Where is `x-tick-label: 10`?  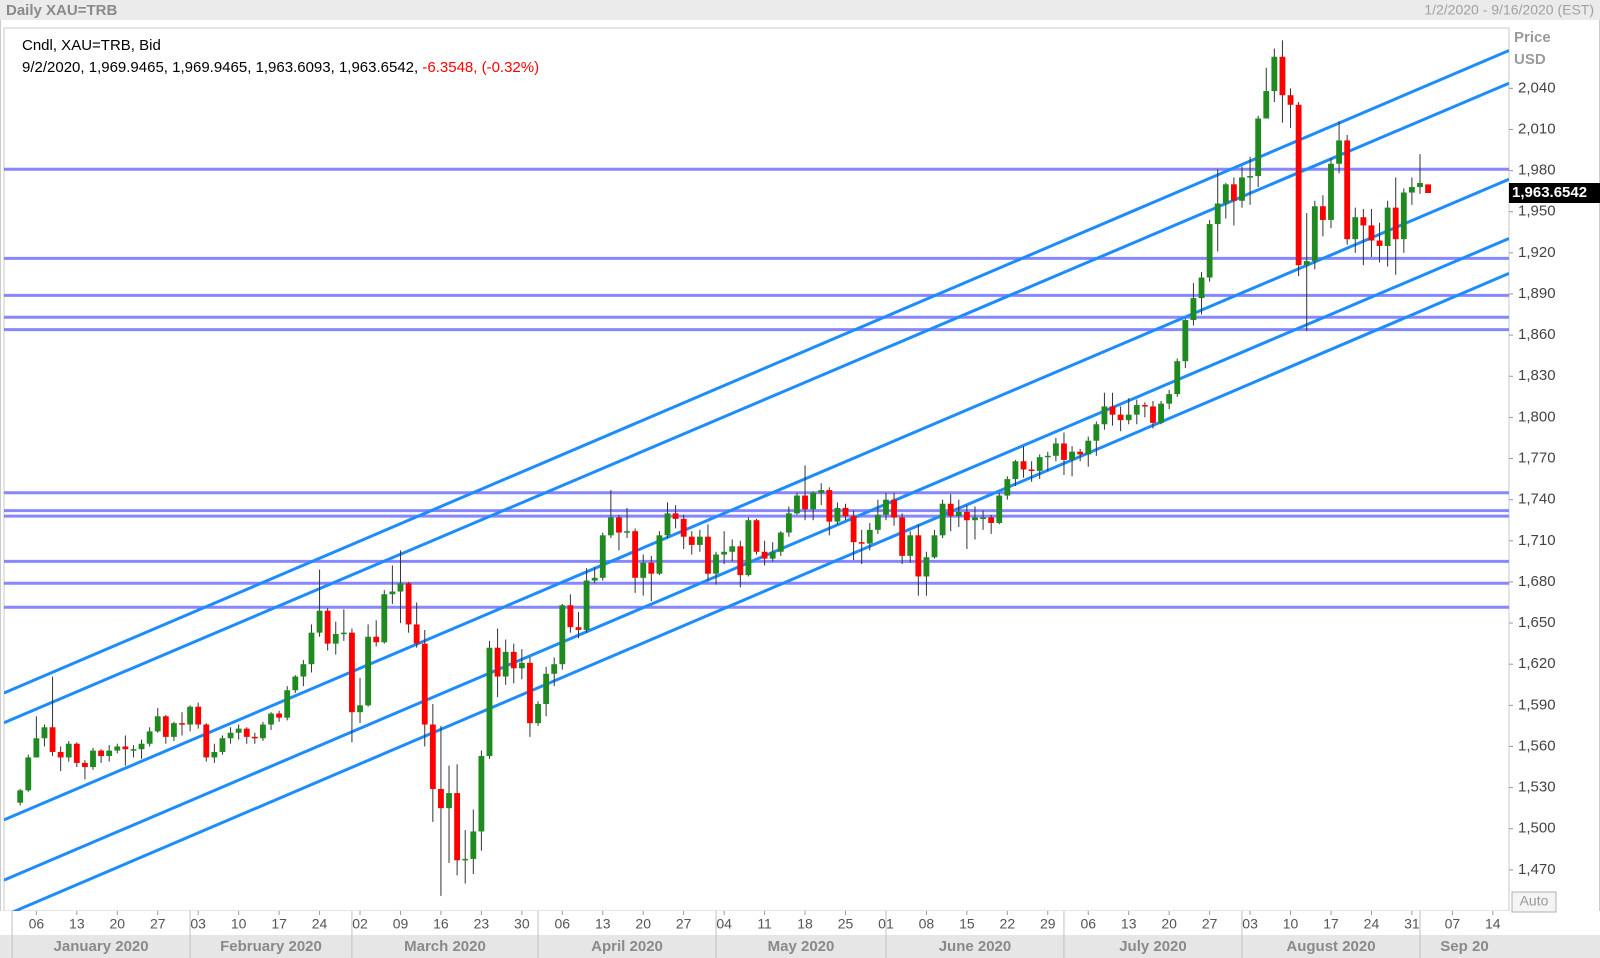 x-tick-label: 10 is located at coordinates (239, 924).